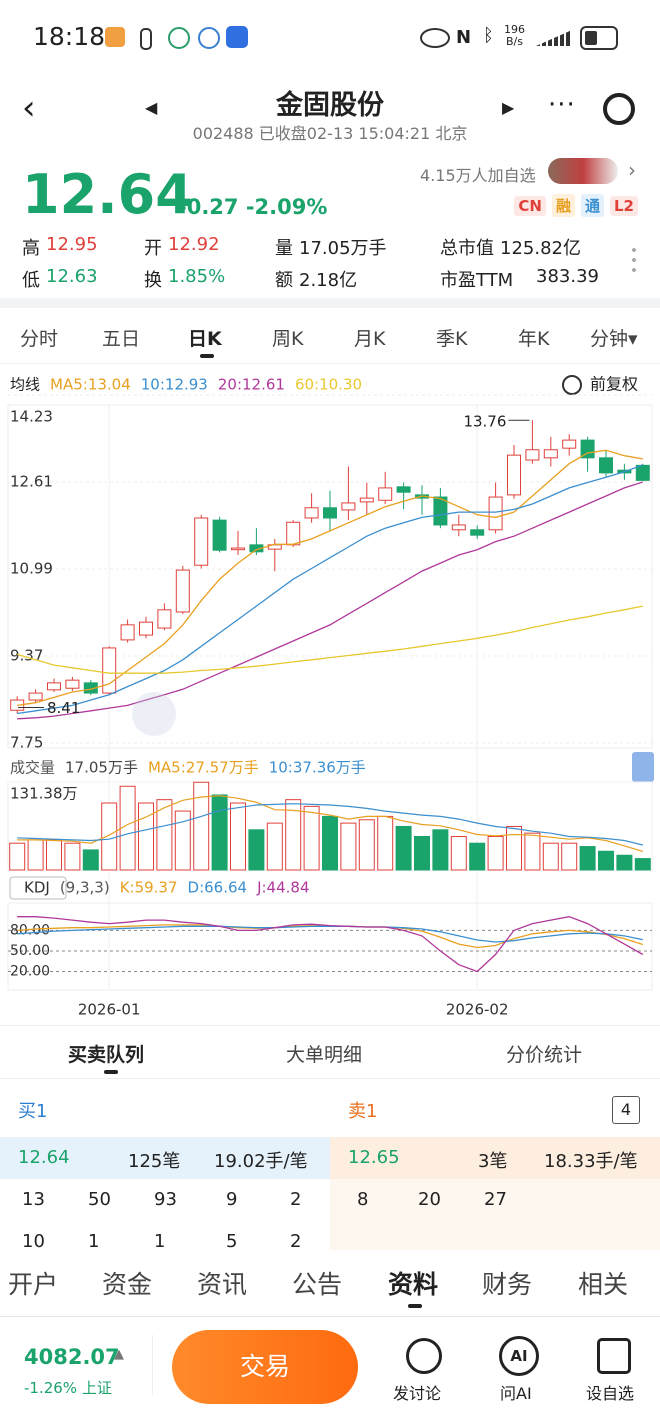  What do you see at coordinates (583, 171) in the screenshot?
I see `avatars` at bounding box center [583, 171].